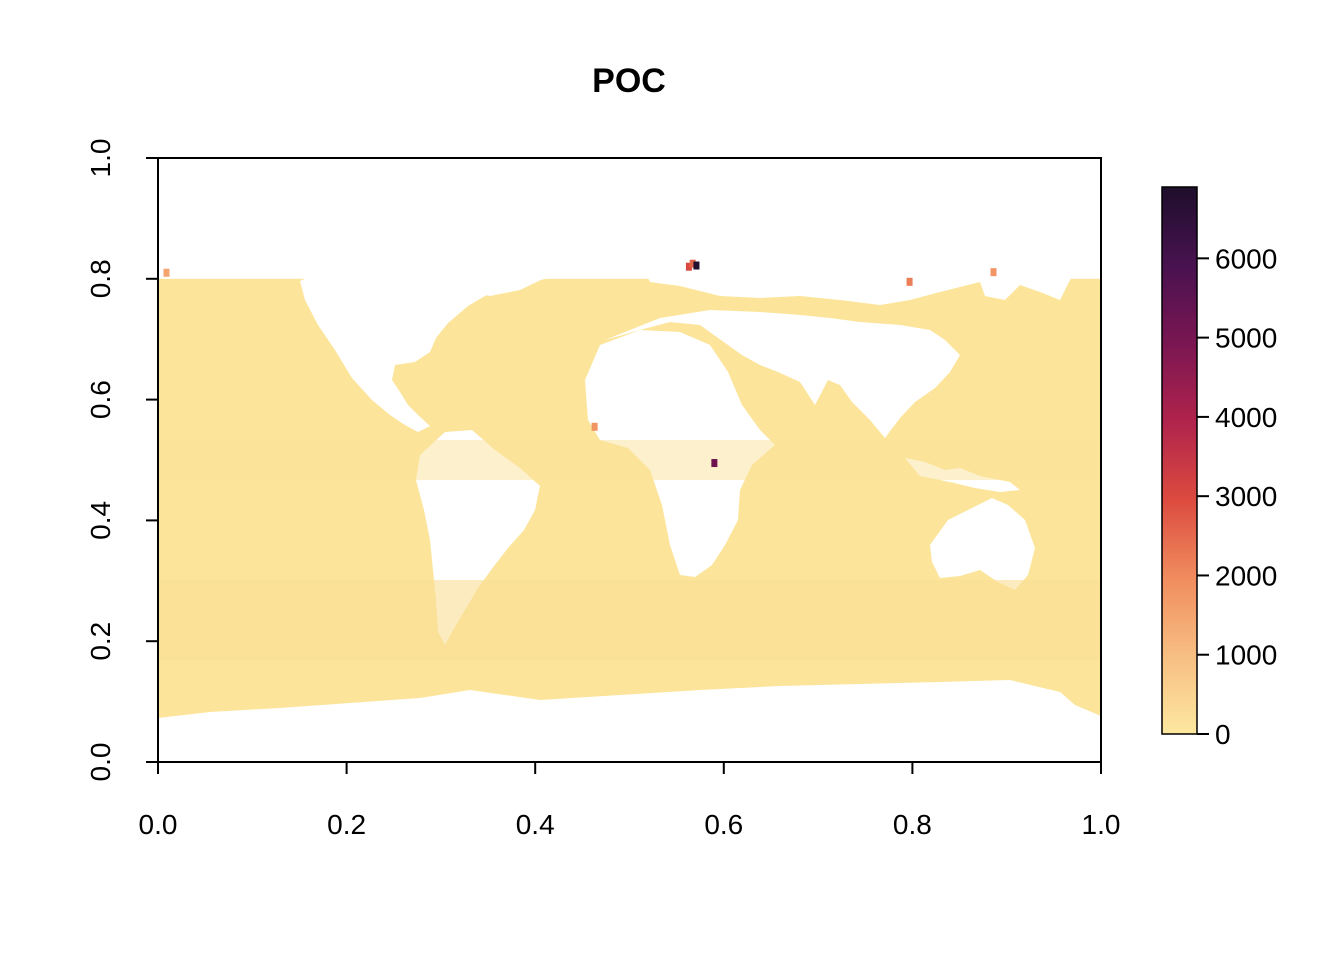 The width and height of the screenshot is (1344, 960). Describe the element at coordinates (121, 460) in the screenshot. I see `y-axis-ticks: 0.0 0.2 0.4 0.6 0.8 1.0` at that location.